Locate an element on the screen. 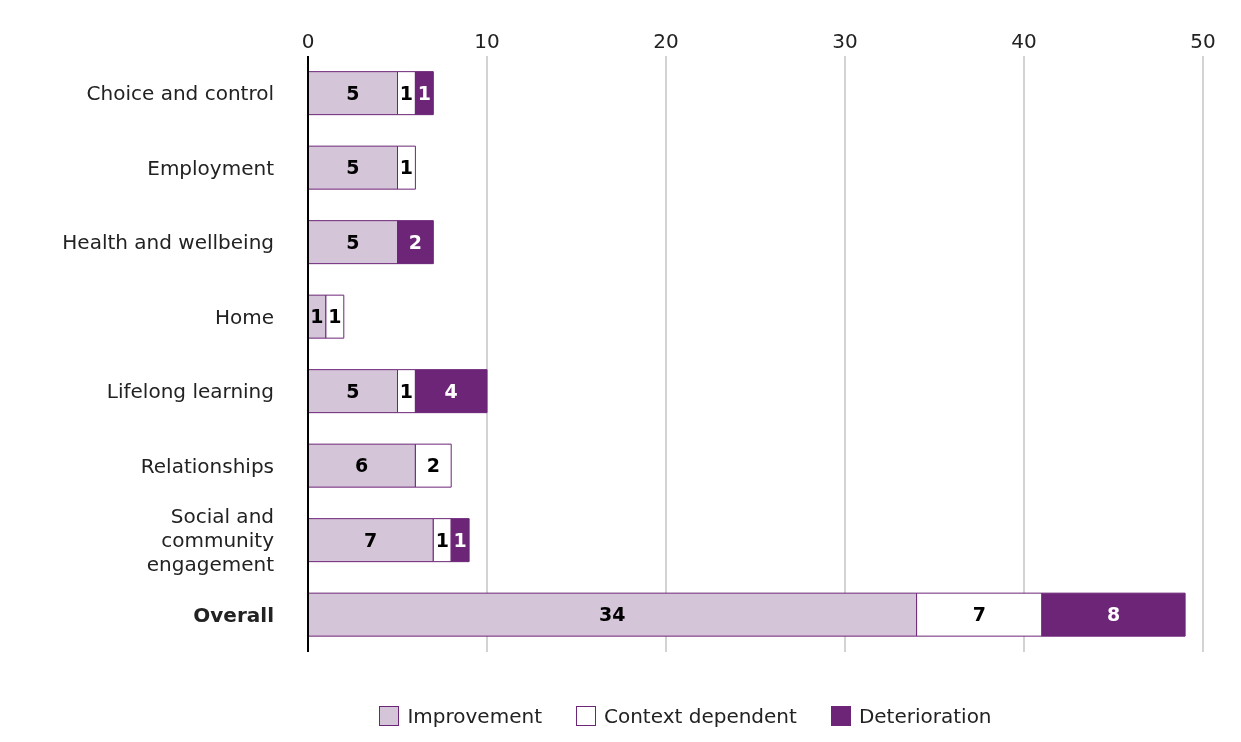 The width and height of the screenshot is (1241, 742). x-tick-label: 10 is located at coordinates (487, 41).